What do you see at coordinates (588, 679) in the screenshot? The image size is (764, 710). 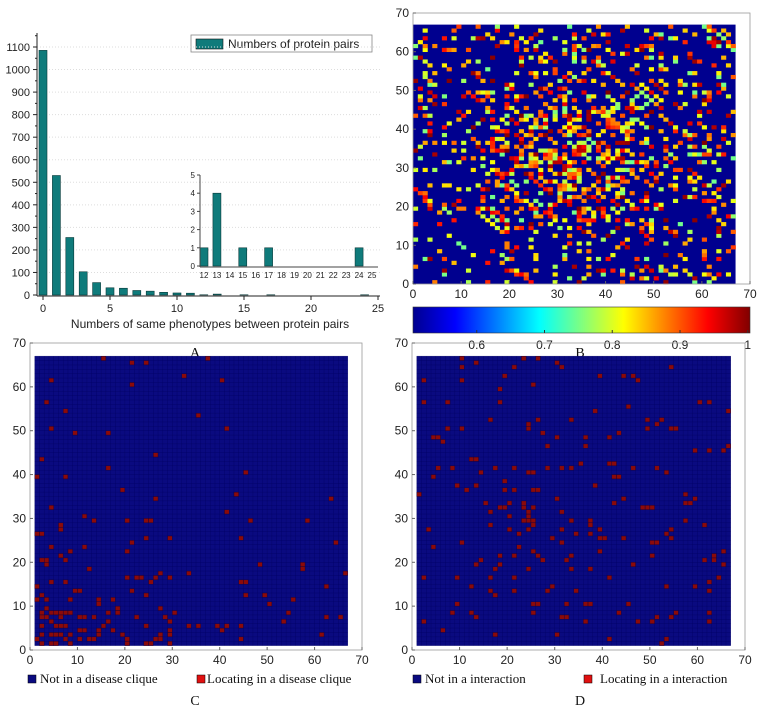 I see `legend-swatch-on` at bounding box center [588, 679].